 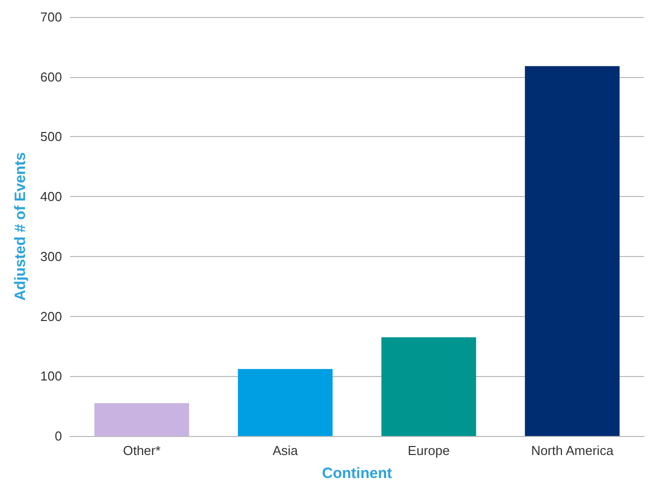 I want to click on y-tick-label: 700, so click(x=51, y=17).